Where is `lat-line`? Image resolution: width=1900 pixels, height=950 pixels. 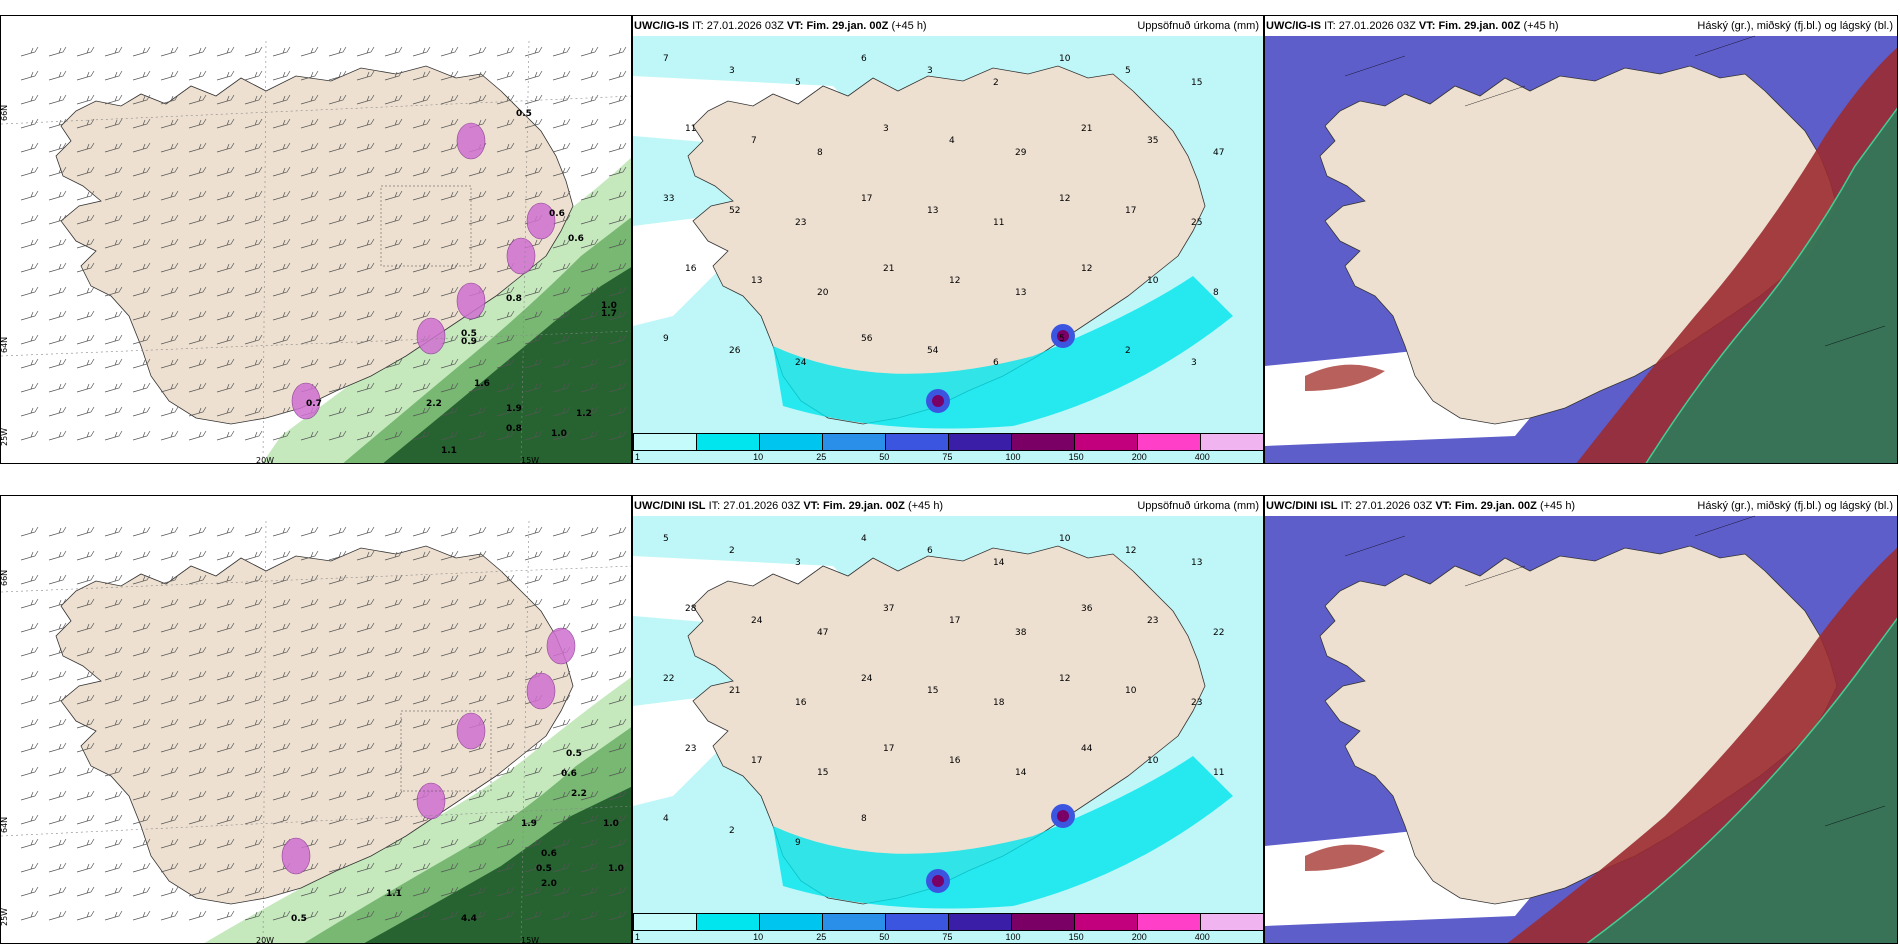
lat-line is located at coordinates (316, 821).